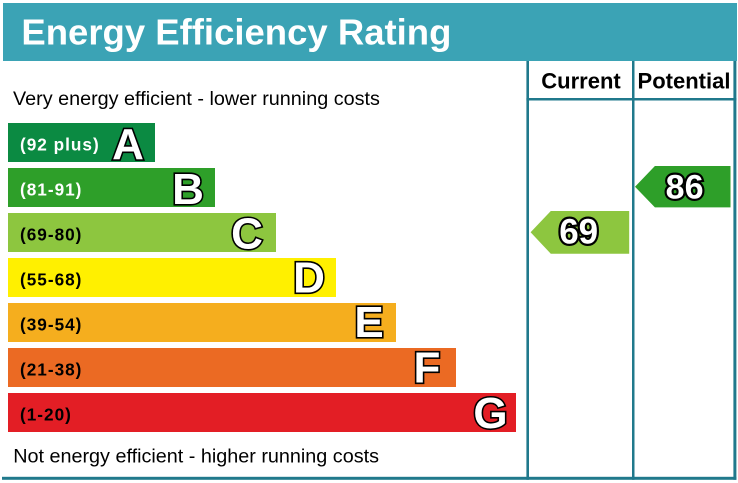 This screenshot has width=738, height=483. I want to click on svg-text: 69, so click(578, 232).